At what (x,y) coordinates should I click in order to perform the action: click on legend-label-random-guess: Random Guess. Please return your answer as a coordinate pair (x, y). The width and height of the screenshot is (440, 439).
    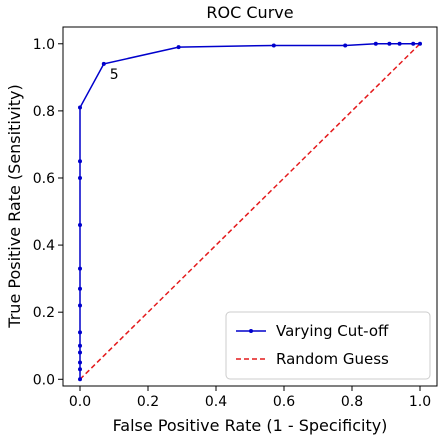
    Looking at the image, I should click on (332, 359).